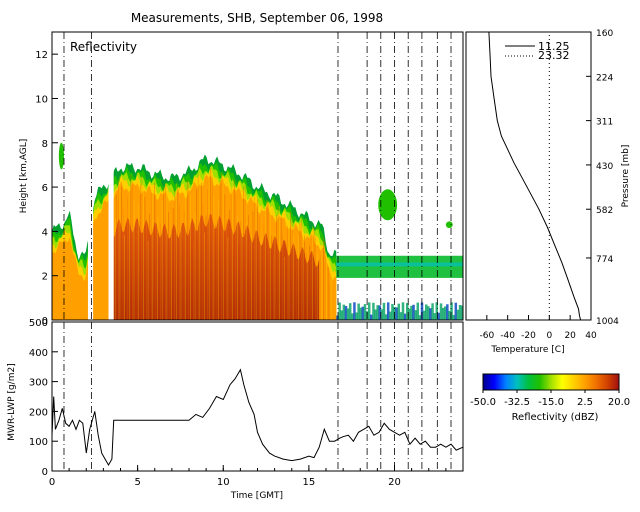  Describe the element at coordinates (399, 266) in the screenshot. I see `low-cloud-layer` at that location.